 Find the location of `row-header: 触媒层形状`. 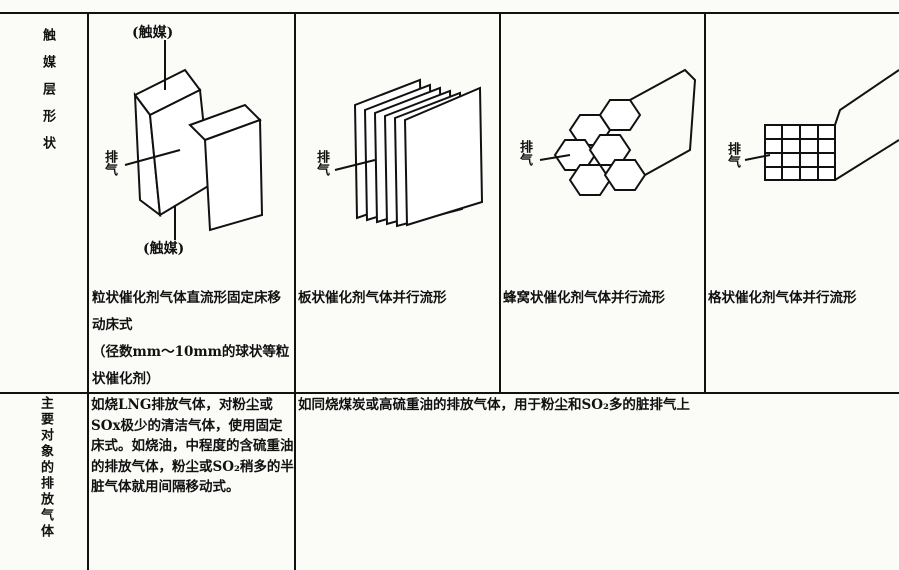

row-header: 触媒层形状 is located at coordinates (47, 95).